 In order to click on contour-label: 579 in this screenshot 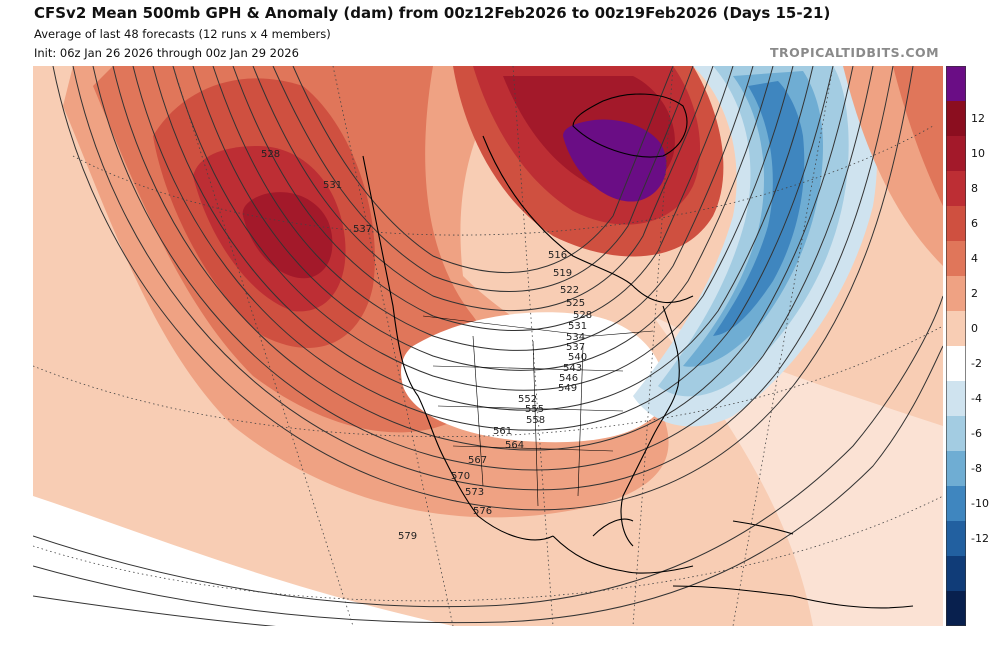, I will do `click(407, 536)`.